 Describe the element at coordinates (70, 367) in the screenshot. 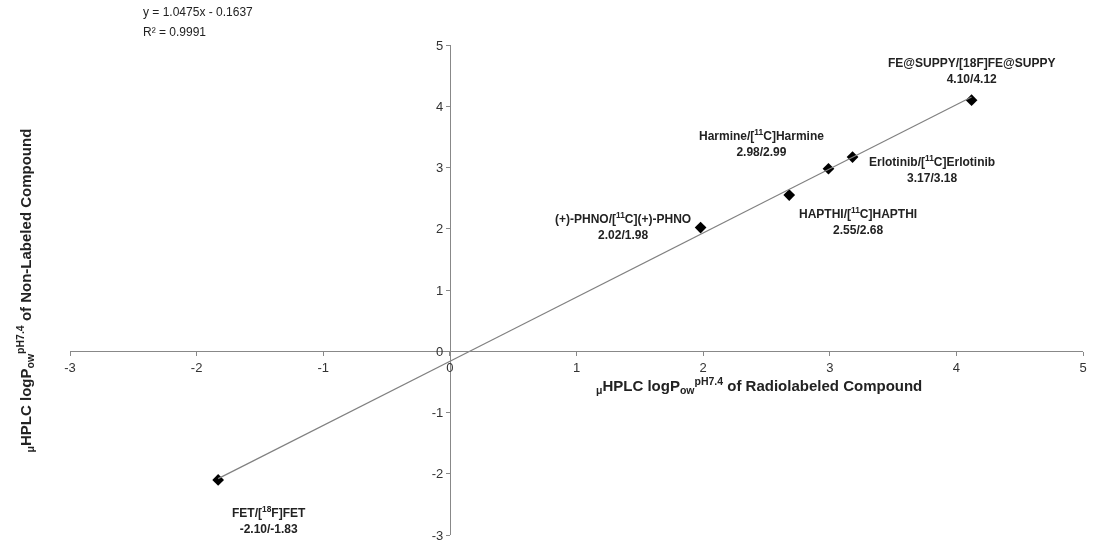

I see `x-tick-label: -3` at that location.